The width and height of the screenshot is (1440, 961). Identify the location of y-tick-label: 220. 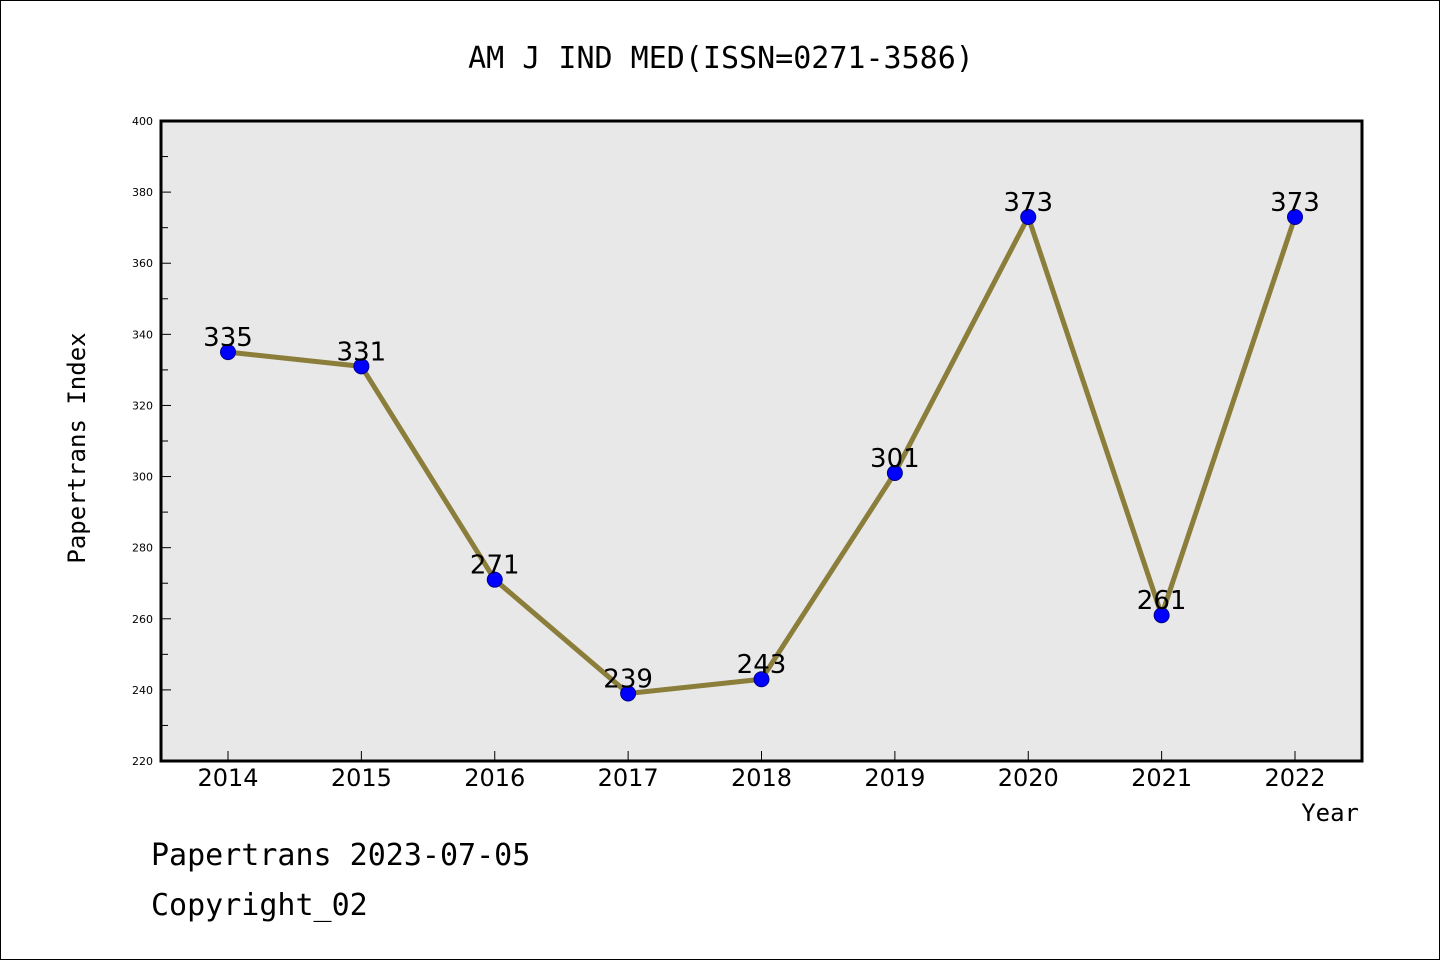
(142, 761).